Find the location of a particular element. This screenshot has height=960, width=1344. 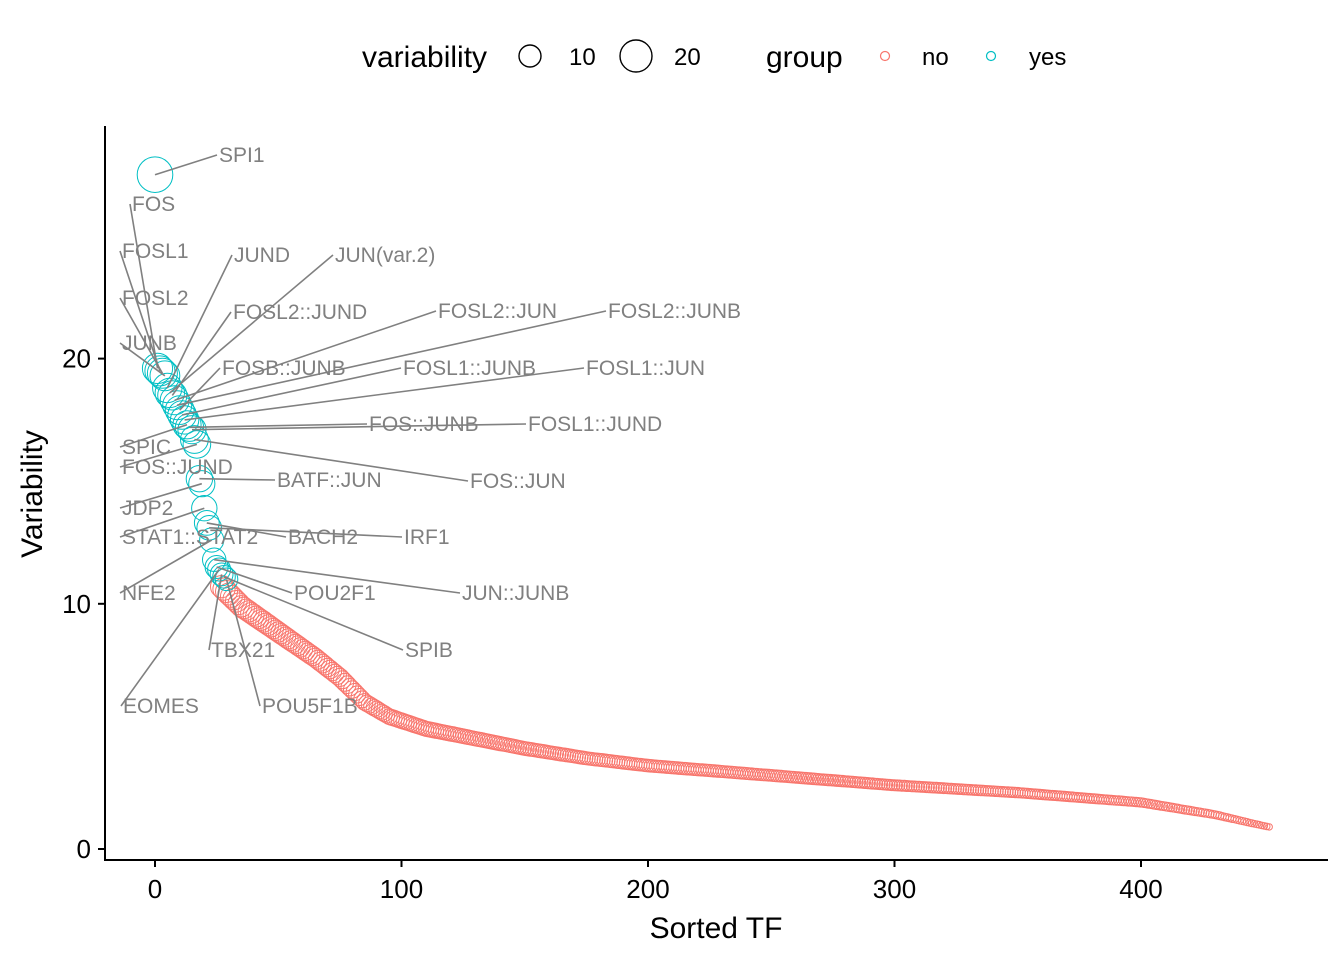

data-point-SPIB is located at coordinates (224, 577).